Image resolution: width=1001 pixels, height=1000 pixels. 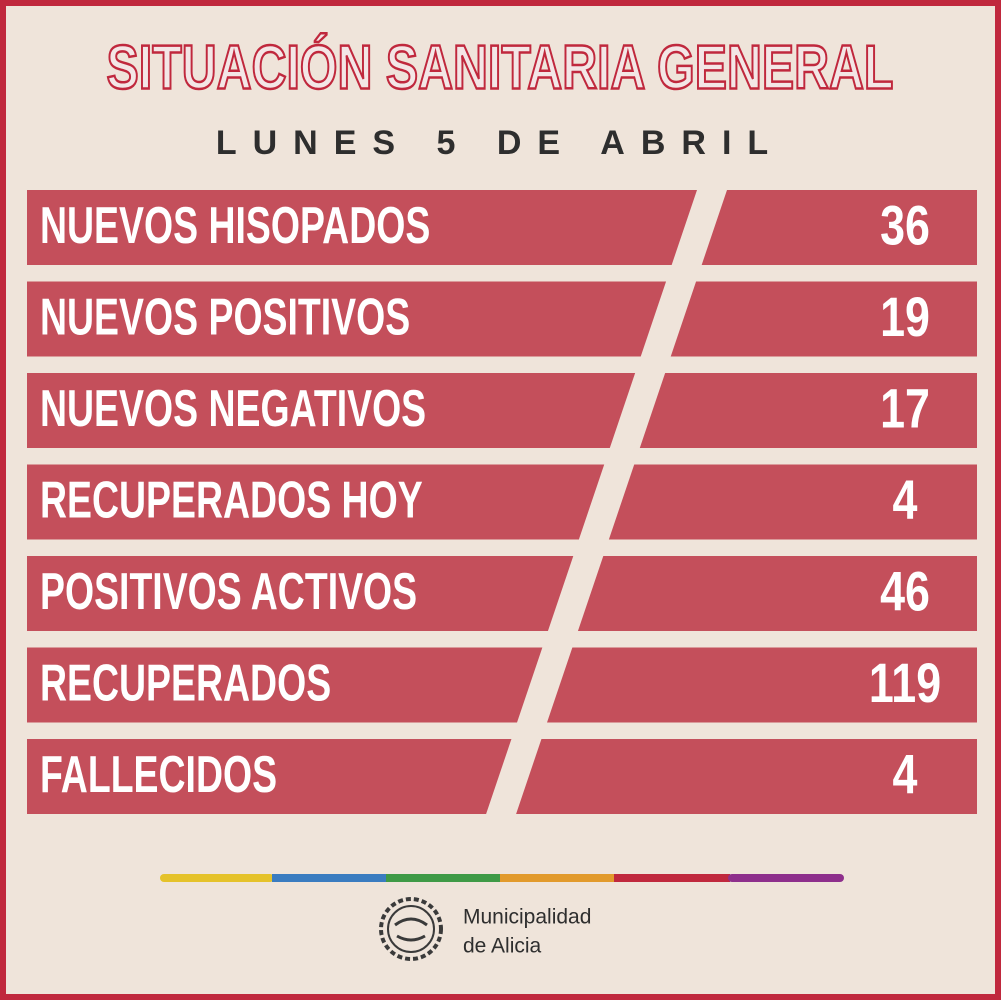 What do you see at coordinates (500, 67) in the screenshot?
I see `title: SITUACIÓN SANITARIA GENERAL` at bounding box center [500, 67].